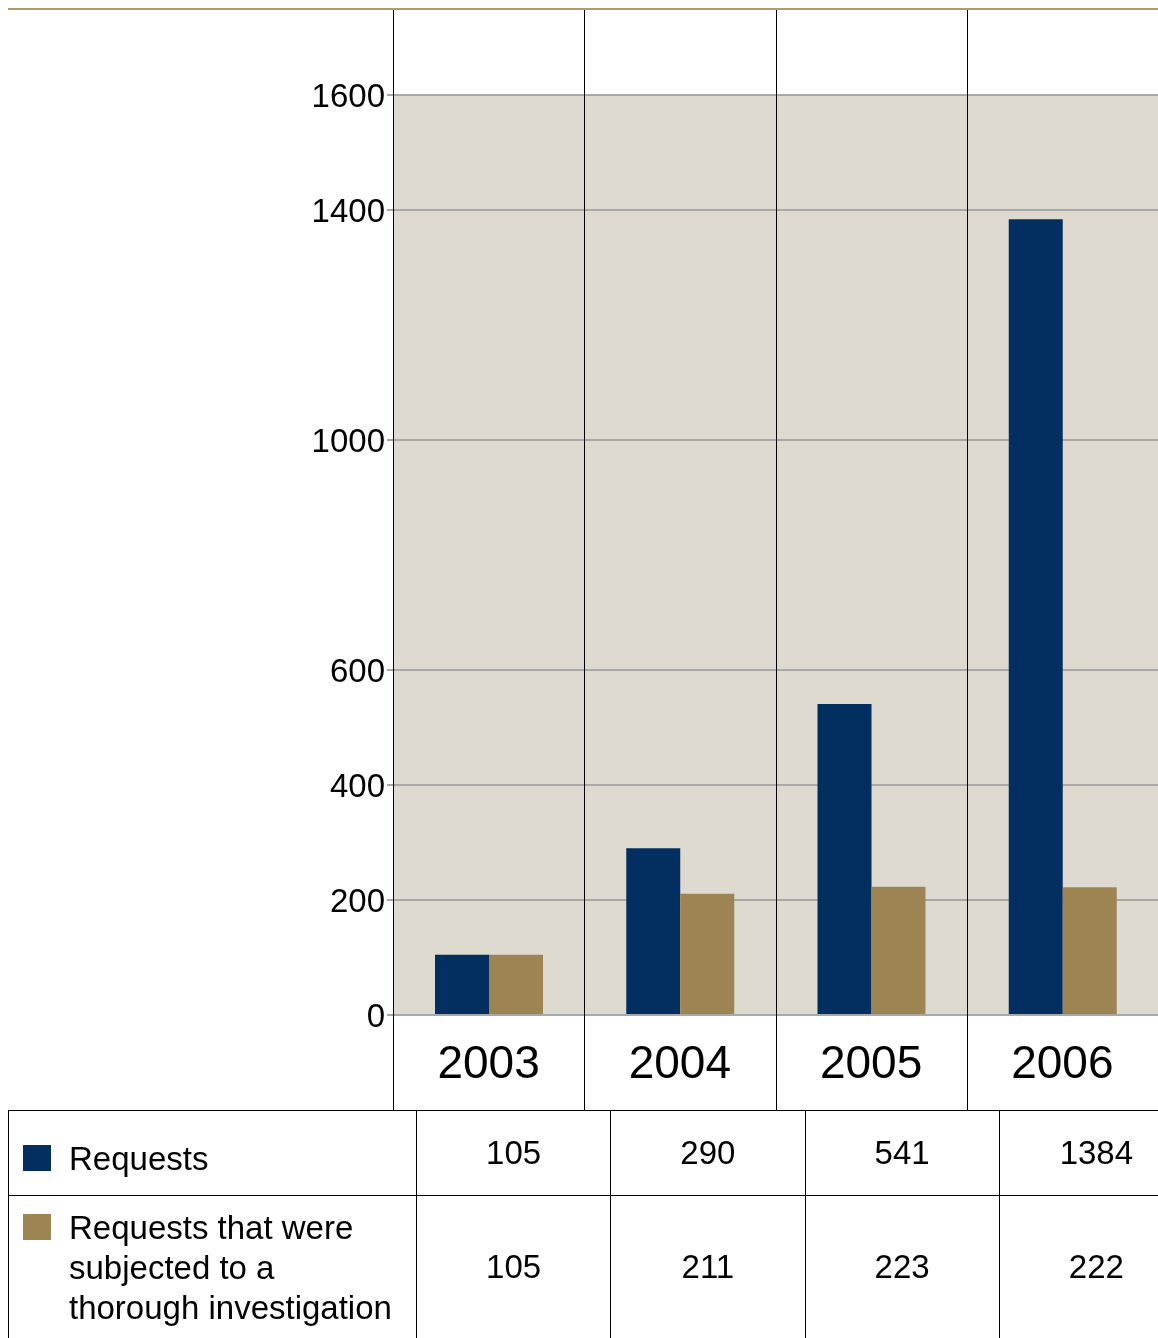 Image resolution: width=1158 pixels, height=1338 pixels. Describe the element at coordinates (357, 785) in the screenshot. I see `y-tick-label: 400` at that location.